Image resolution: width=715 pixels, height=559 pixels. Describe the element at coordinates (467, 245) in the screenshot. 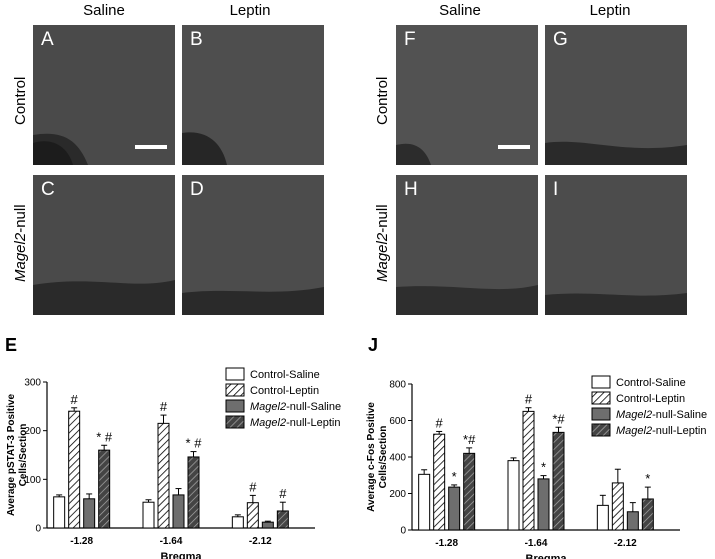

I see `micrograph-h: H` at that location.